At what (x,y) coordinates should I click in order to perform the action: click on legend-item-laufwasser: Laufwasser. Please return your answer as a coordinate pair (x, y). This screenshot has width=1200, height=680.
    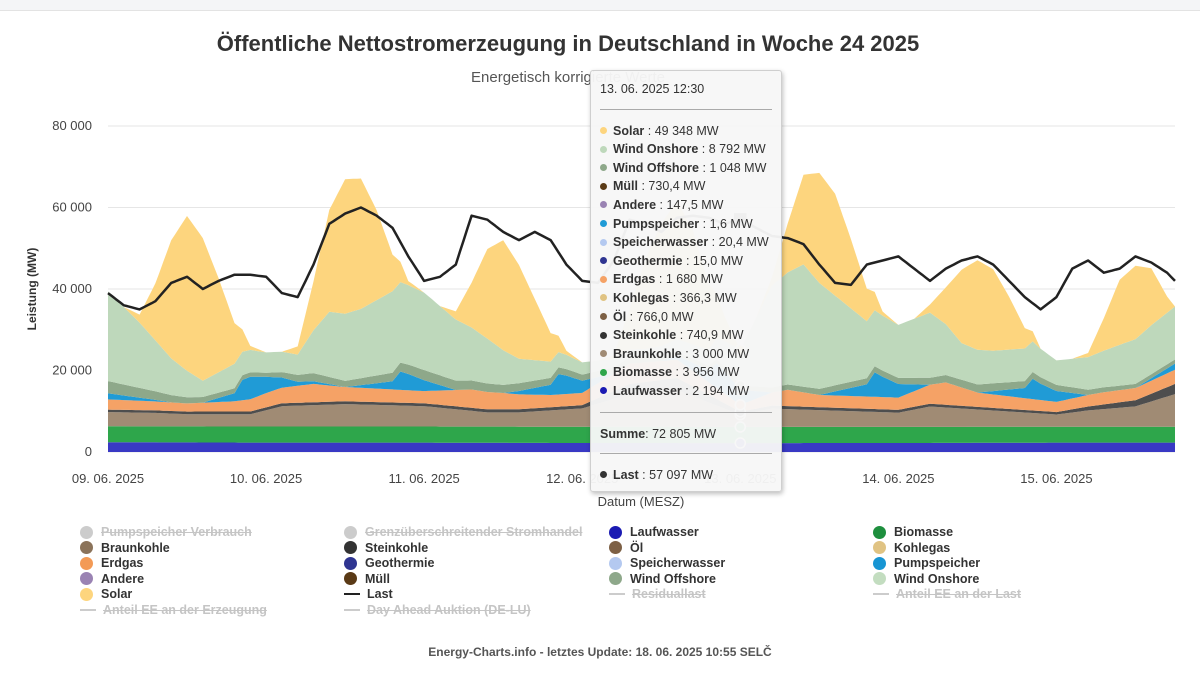
    Looking at the image, I should click on (654, 532).